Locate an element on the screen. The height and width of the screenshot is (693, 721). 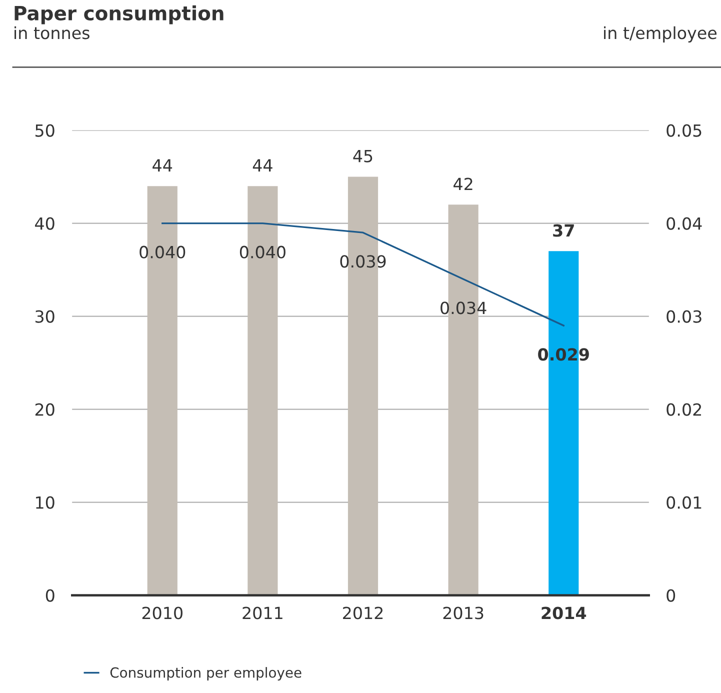
y-tick-label: 0 is located at coordinates (50, 595).